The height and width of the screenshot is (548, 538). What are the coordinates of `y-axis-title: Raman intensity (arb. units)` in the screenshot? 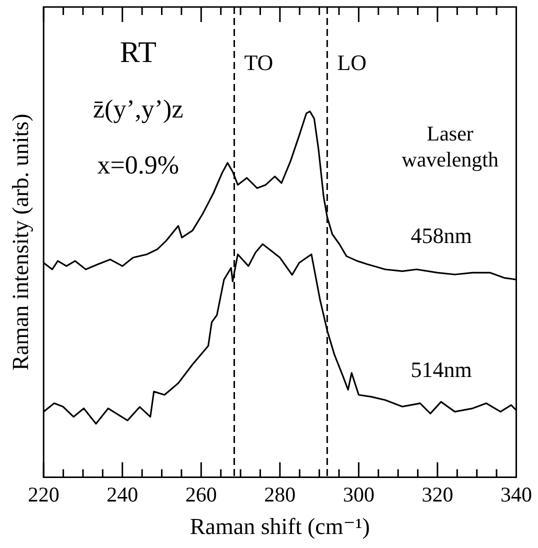 It's located at (20, 242).